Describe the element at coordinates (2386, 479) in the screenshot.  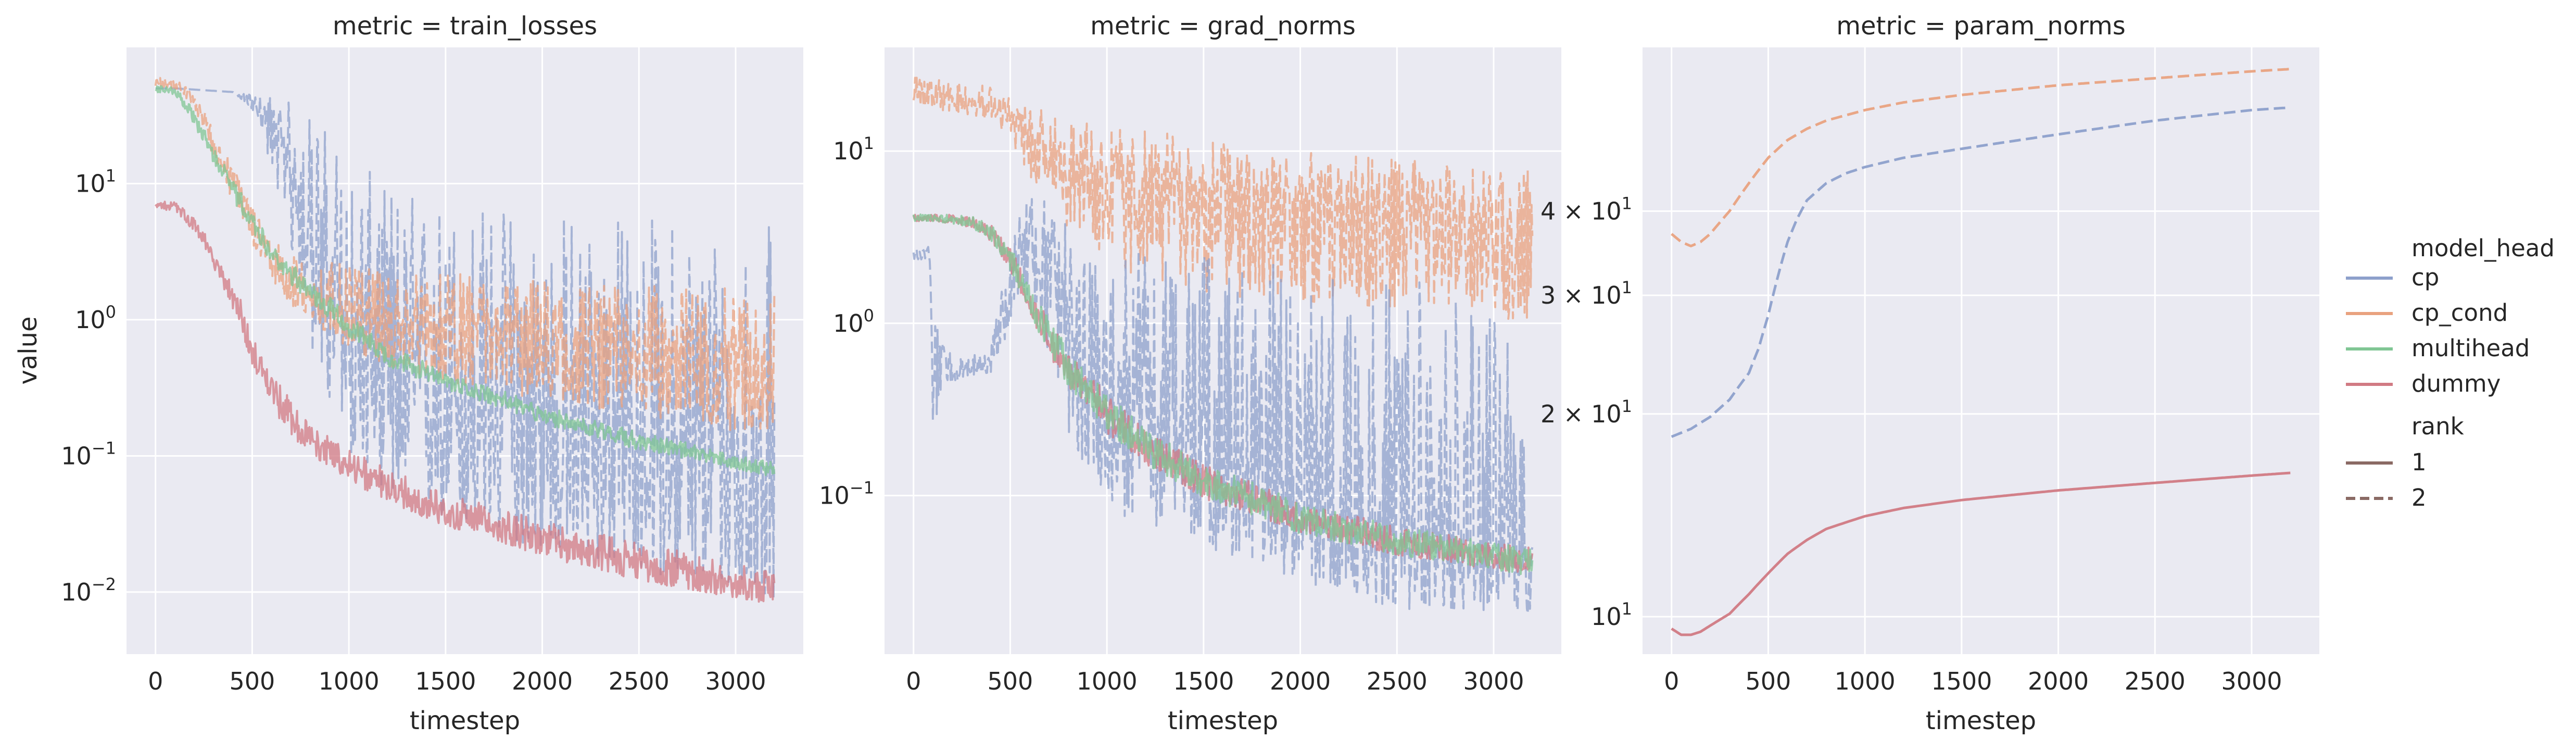
I see `legend-style-entries: 12` at that location.